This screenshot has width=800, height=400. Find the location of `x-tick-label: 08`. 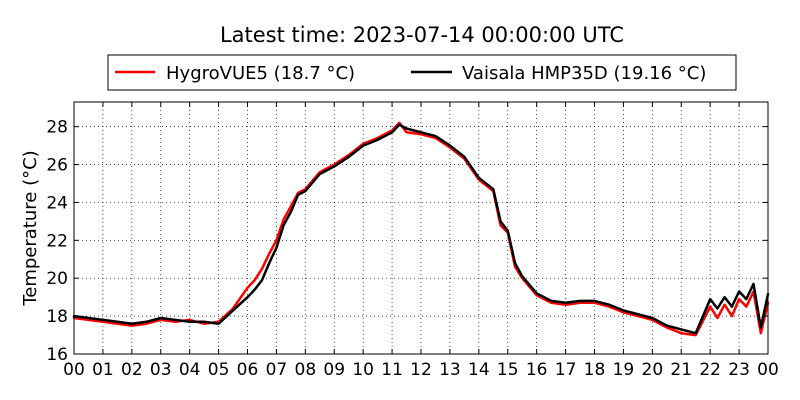

x-tick-label: 08 is located at coordinates (306, 370).